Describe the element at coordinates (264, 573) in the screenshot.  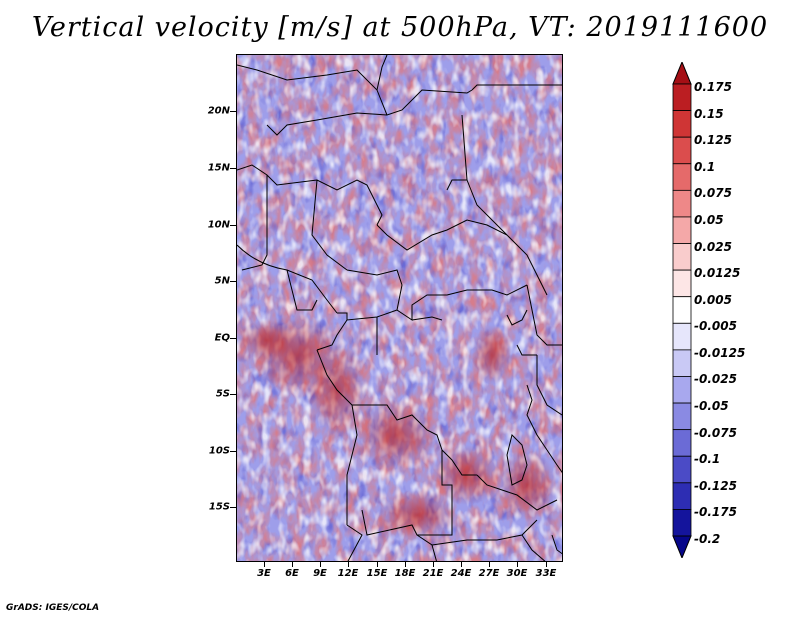
I see `longitude-label-3e: 3E` at that location.